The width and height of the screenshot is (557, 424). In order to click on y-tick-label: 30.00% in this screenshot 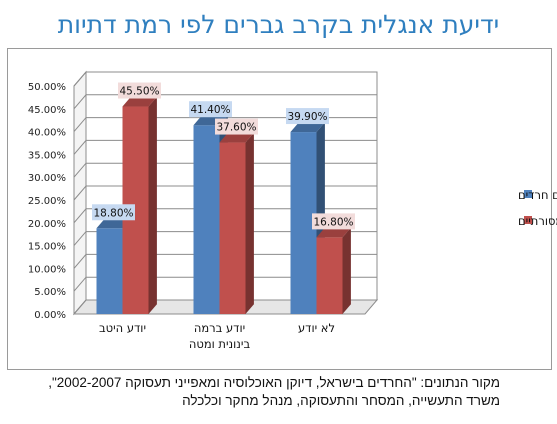, I will do `click(47, 178)`.